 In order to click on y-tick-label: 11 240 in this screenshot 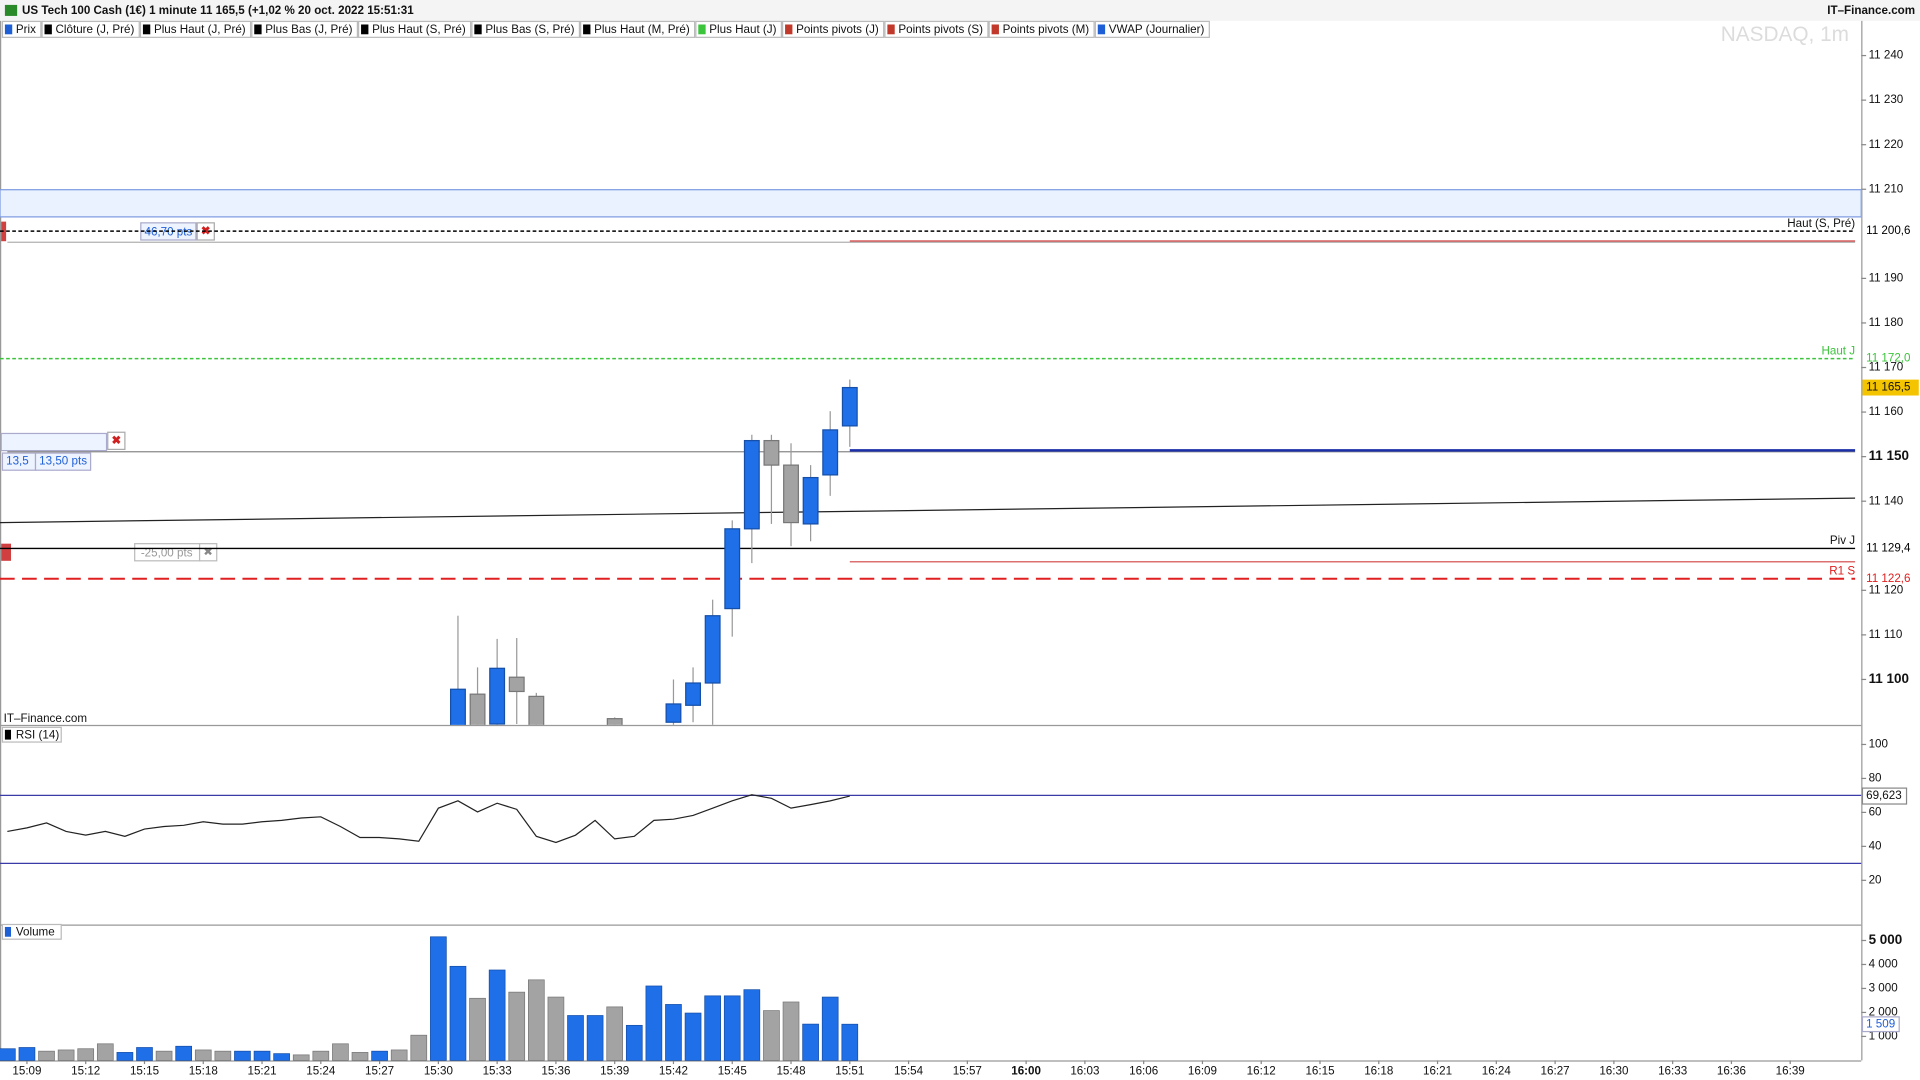, I will do `click(1886, 55)`.